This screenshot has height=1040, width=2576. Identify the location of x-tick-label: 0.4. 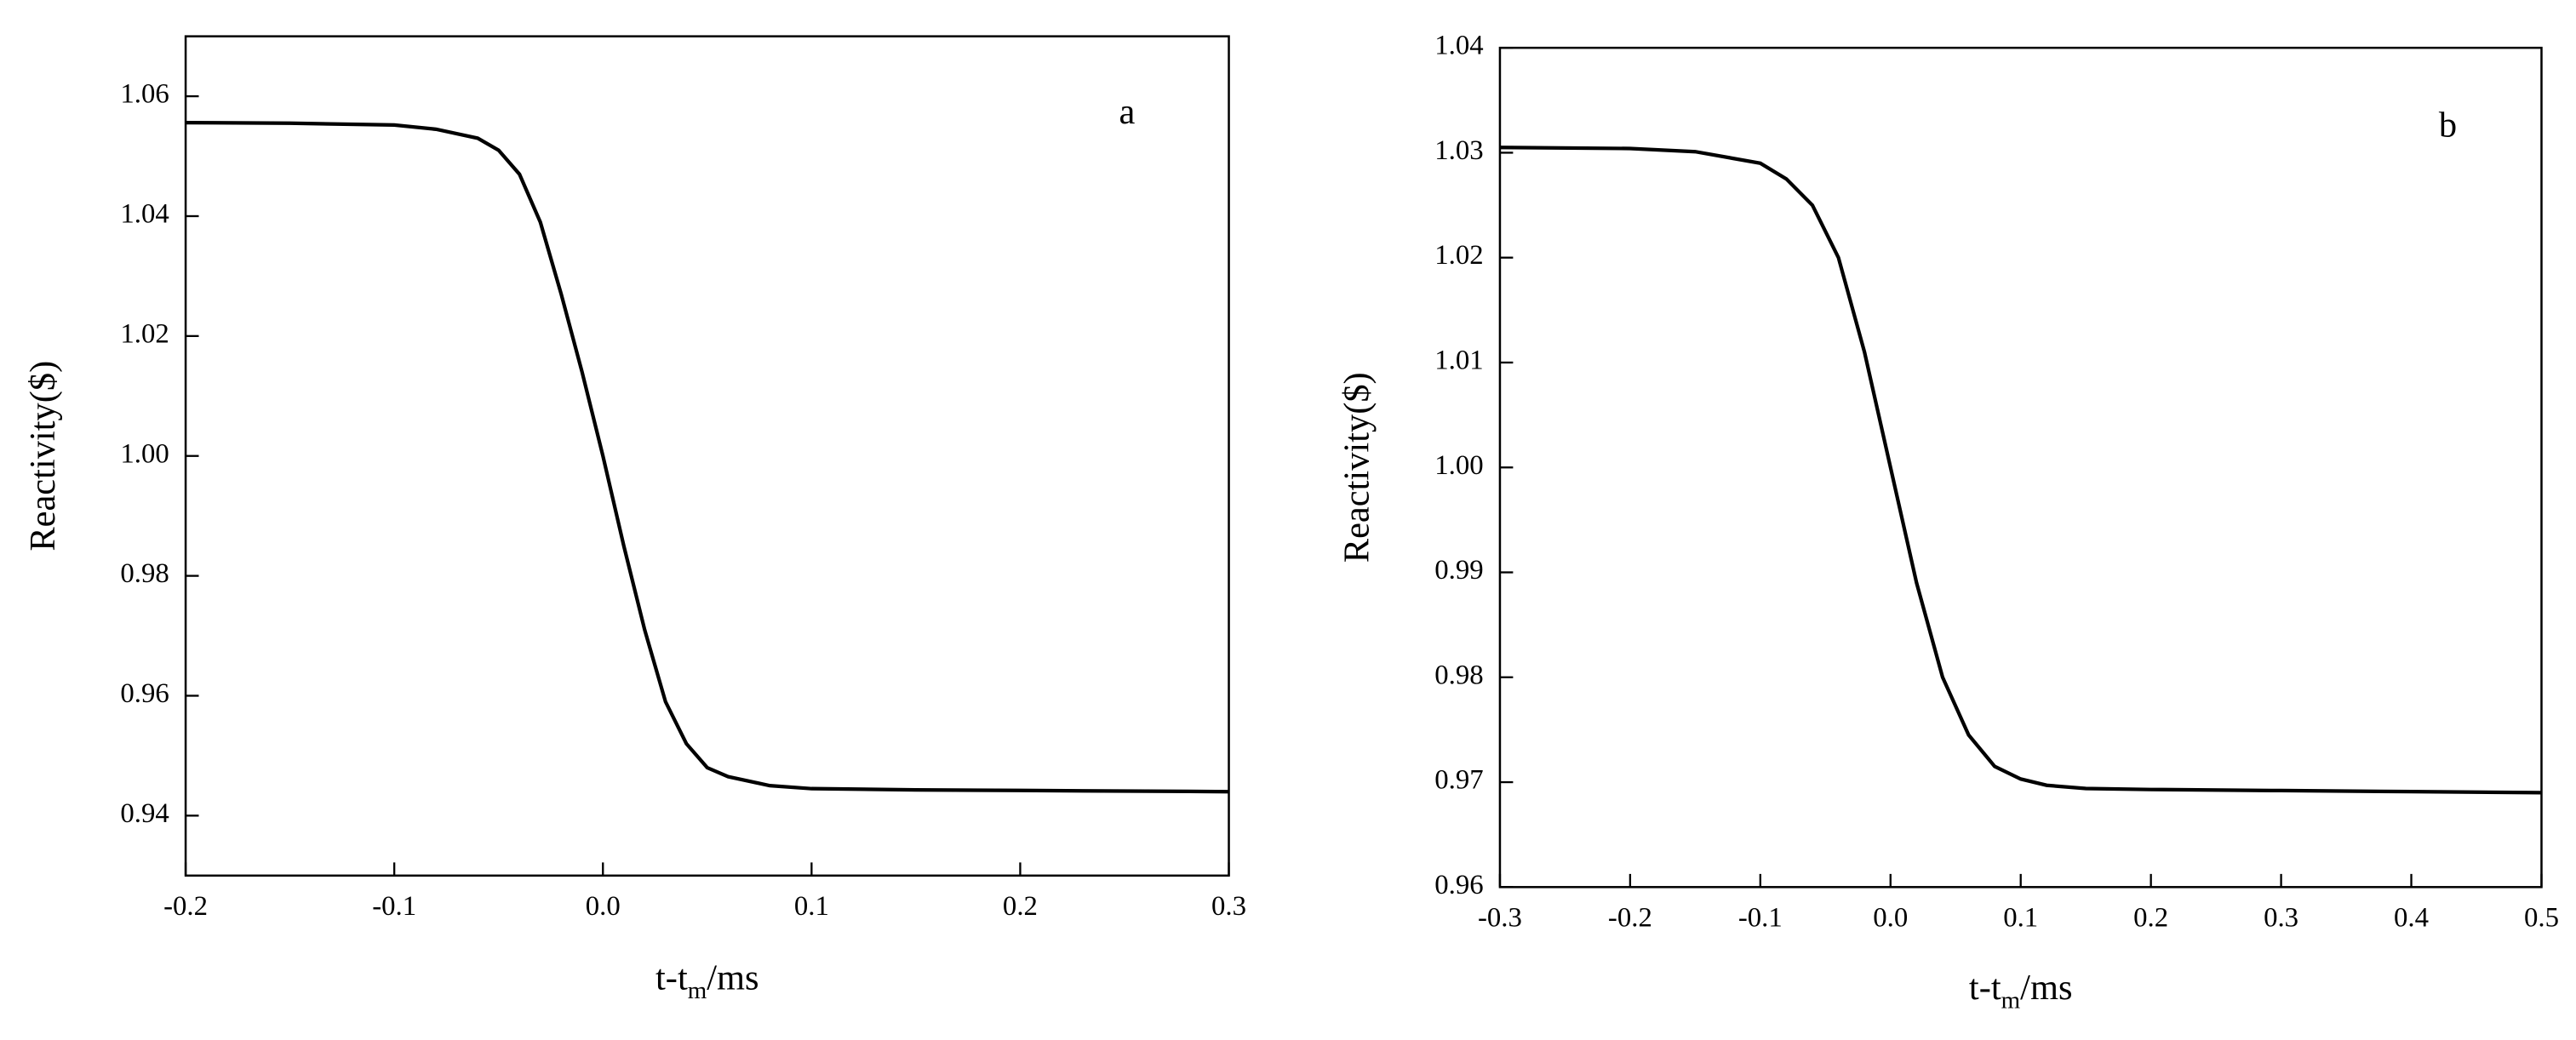
(2411, 917).